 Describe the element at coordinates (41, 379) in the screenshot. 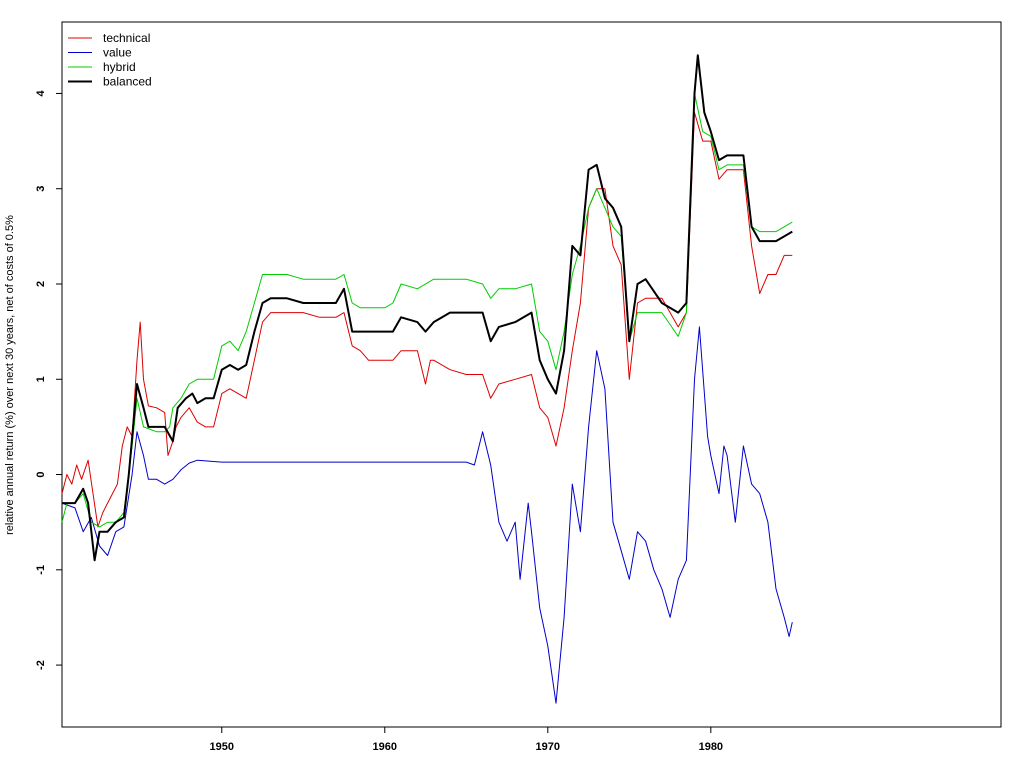

I see `y-tick-label: 1` at that location.